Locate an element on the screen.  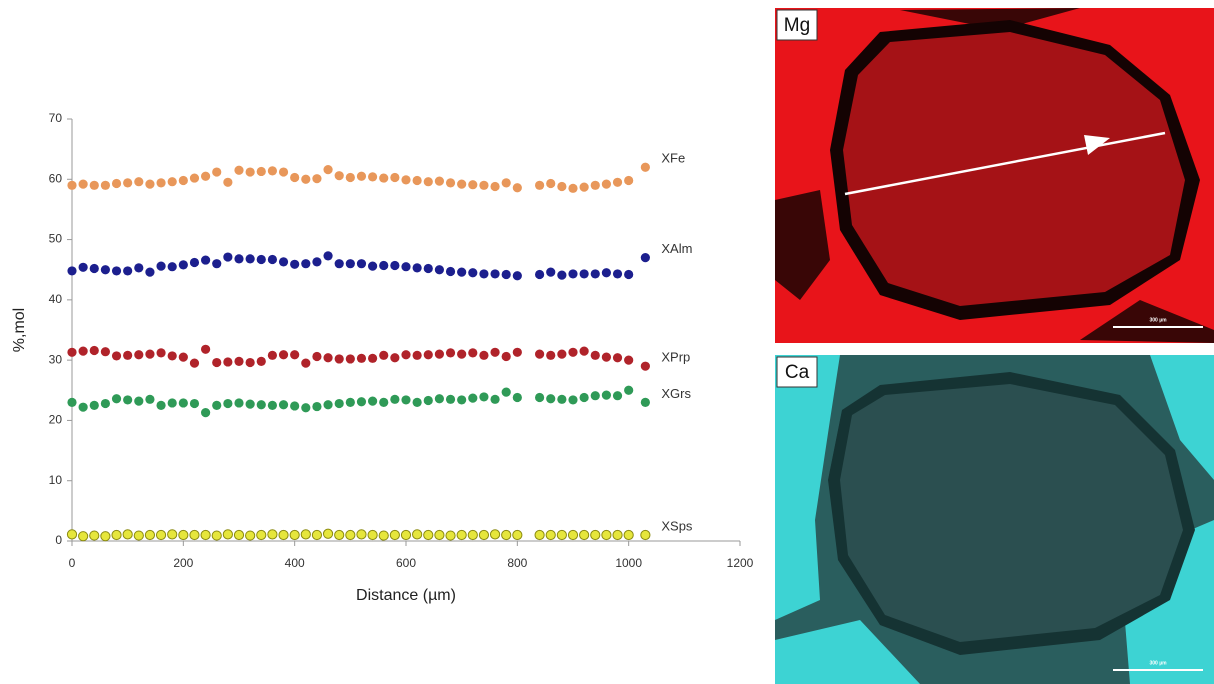
series-label: XPrp is located at coordinates (675, 357).